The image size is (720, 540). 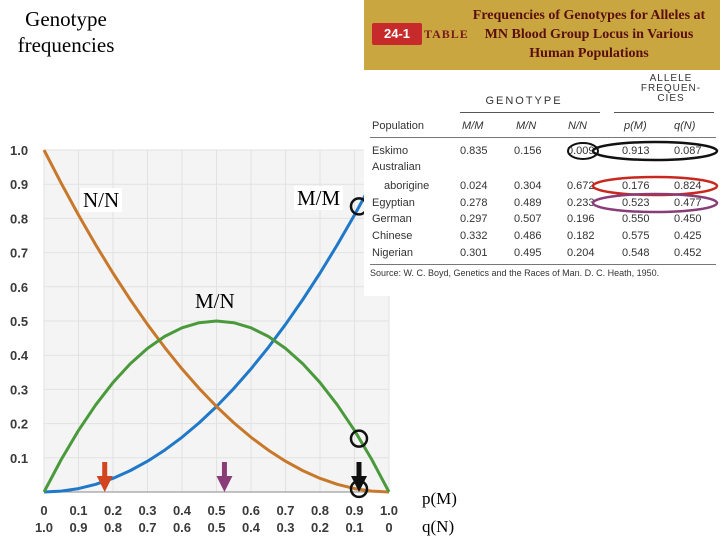 I want to click on cell-q: 0.425, so click(x=688, y=236).